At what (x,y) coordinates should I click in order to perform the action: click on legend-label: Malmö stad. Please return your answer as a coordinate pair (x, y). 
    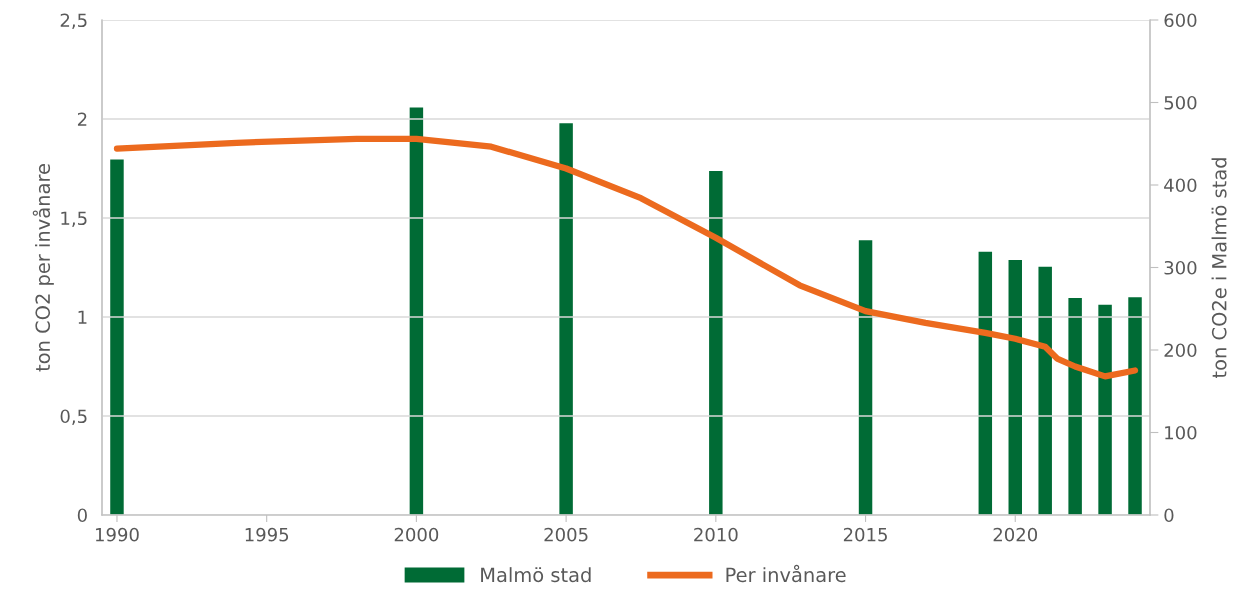
    Looking at the image, I should click on (536, 575).